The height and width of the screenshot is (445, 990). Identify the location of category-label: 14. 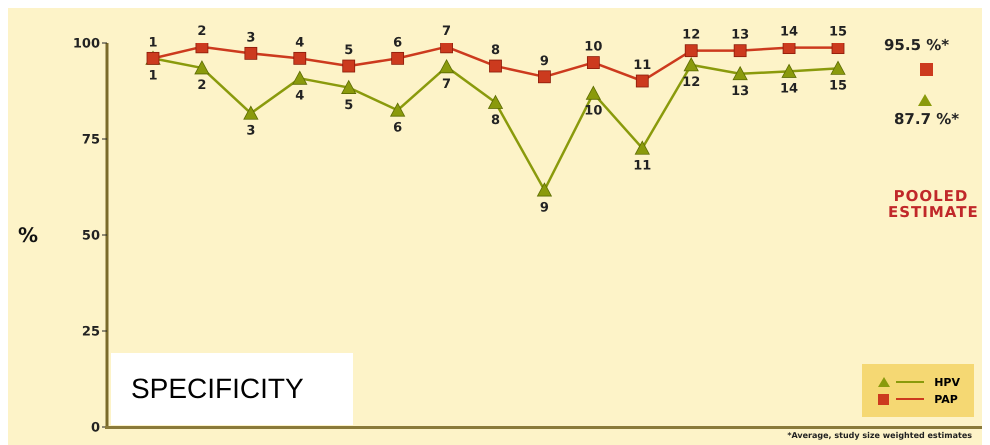
(789, 32).